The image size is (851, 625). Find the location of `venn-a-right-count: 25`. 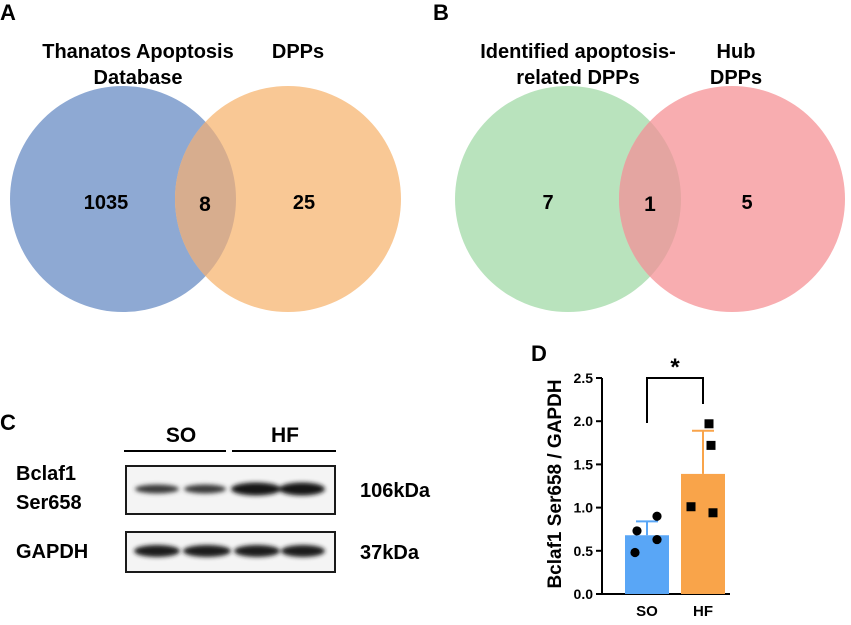

venn-a-right-count: 25 is located at coordinates (304, 203).